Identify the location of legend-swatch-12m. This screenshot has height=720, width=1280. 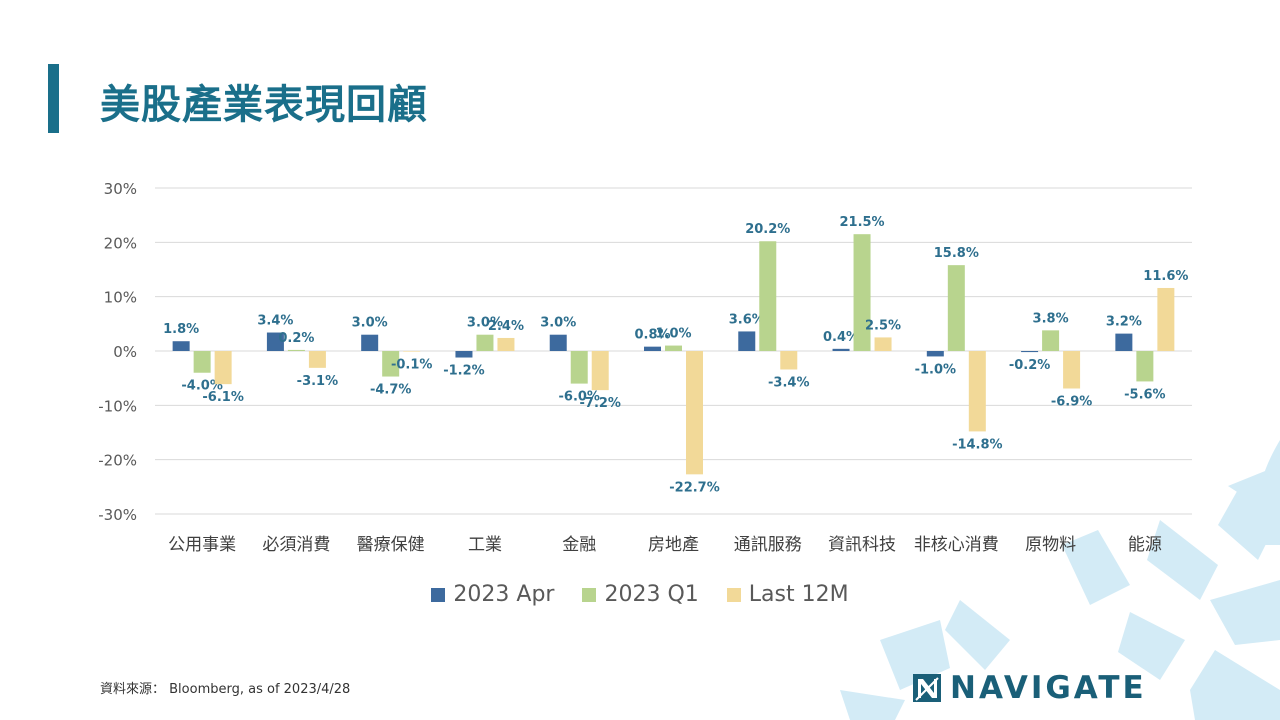
(733, 594).